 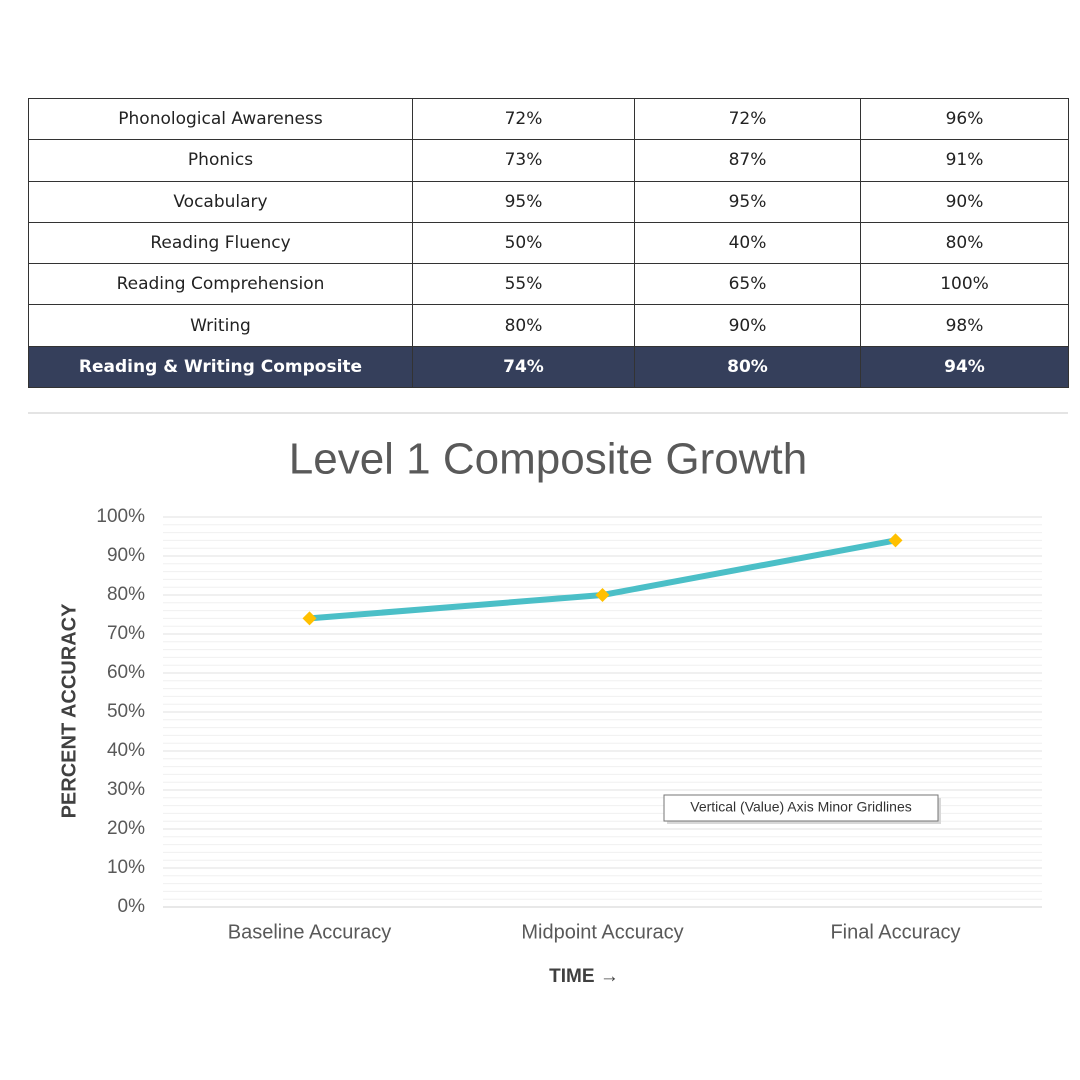 I want to click on separator, so click(x=548, y=413).